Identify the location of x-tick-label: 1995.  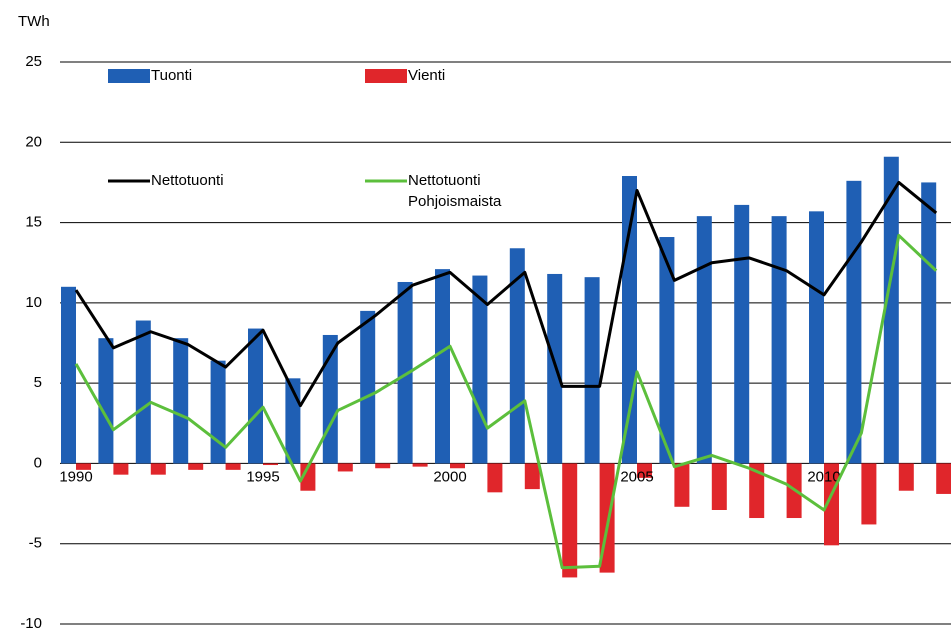
(262, 476).